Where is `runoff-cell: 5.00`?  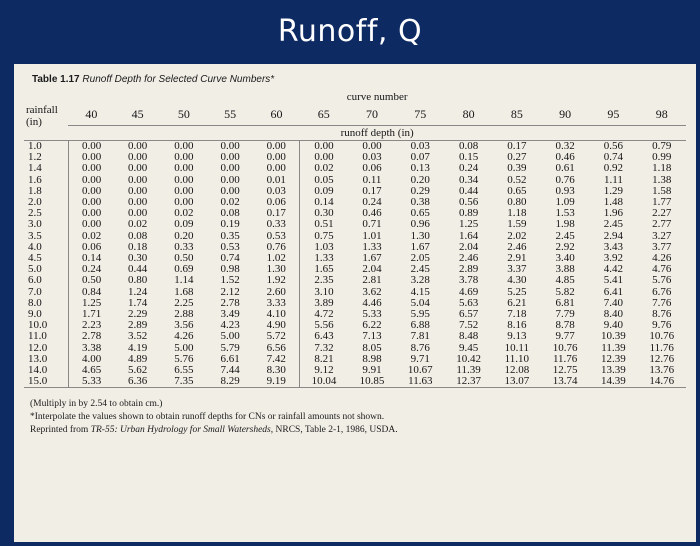
runoff-cell: 5.00 is located at coordinates (184, 347).